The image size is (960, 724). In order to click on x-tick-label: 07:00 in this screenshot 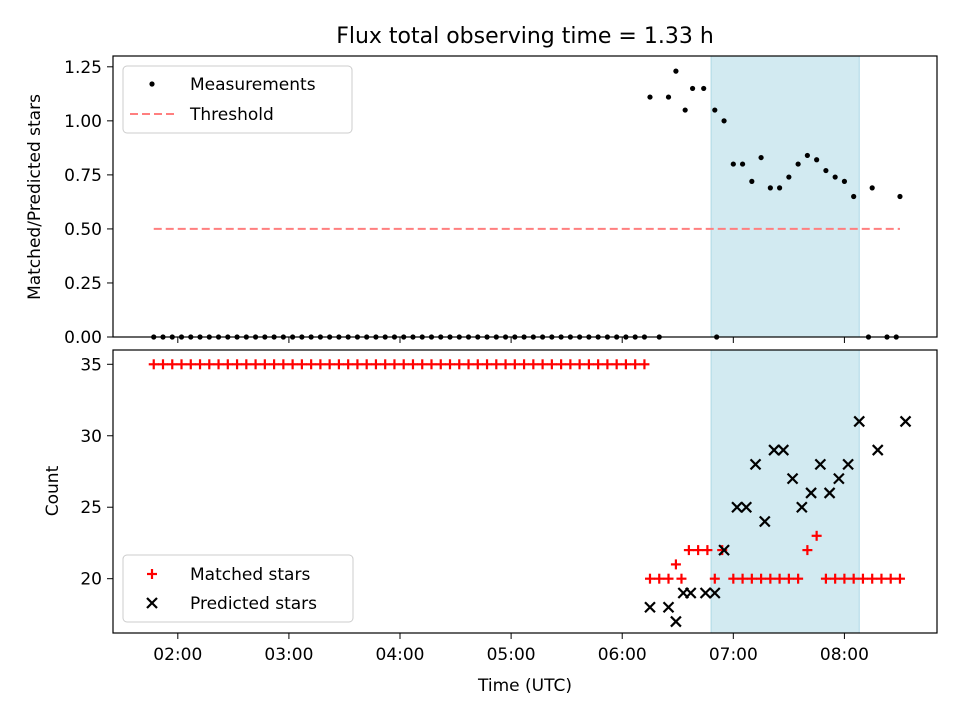, I will do `click(733, 655)`.